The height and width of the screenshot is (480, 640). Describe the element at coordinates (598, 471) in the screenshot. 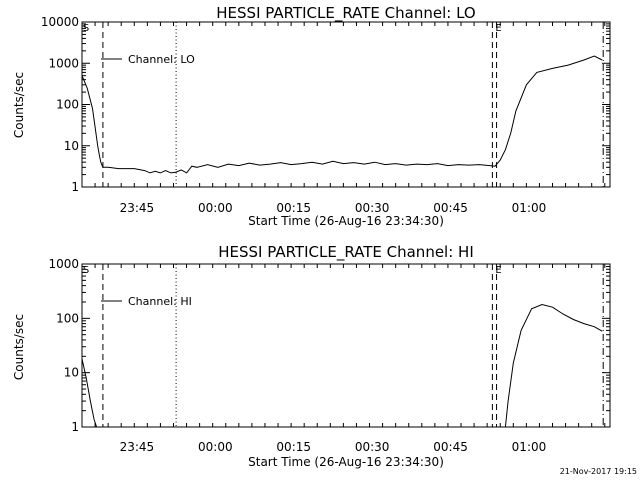

I see `generated-timestamp: 21-Nov-2017 19:15` at that location.